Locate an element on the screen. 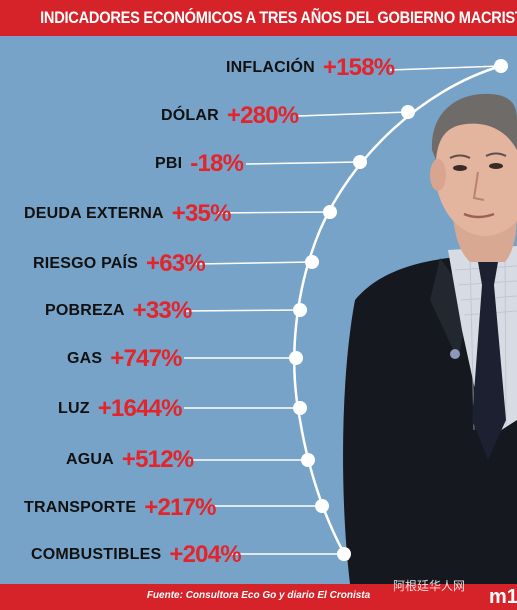 This screenshot has width=517, height=610. indicator-label: TRANSPORTE is located at coordinates (80, 507).